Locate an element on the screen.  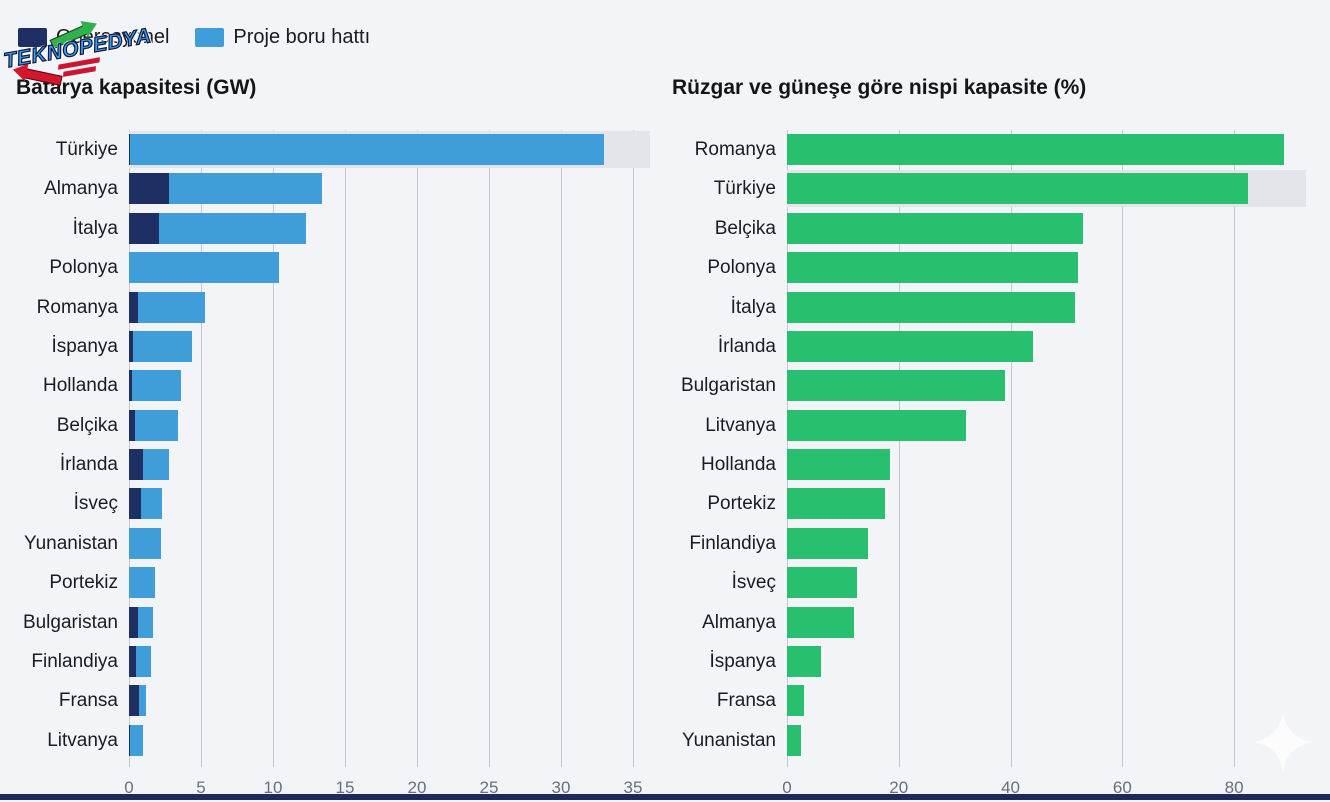
chart-row: Portekiz is located at coordinates (981, 503).